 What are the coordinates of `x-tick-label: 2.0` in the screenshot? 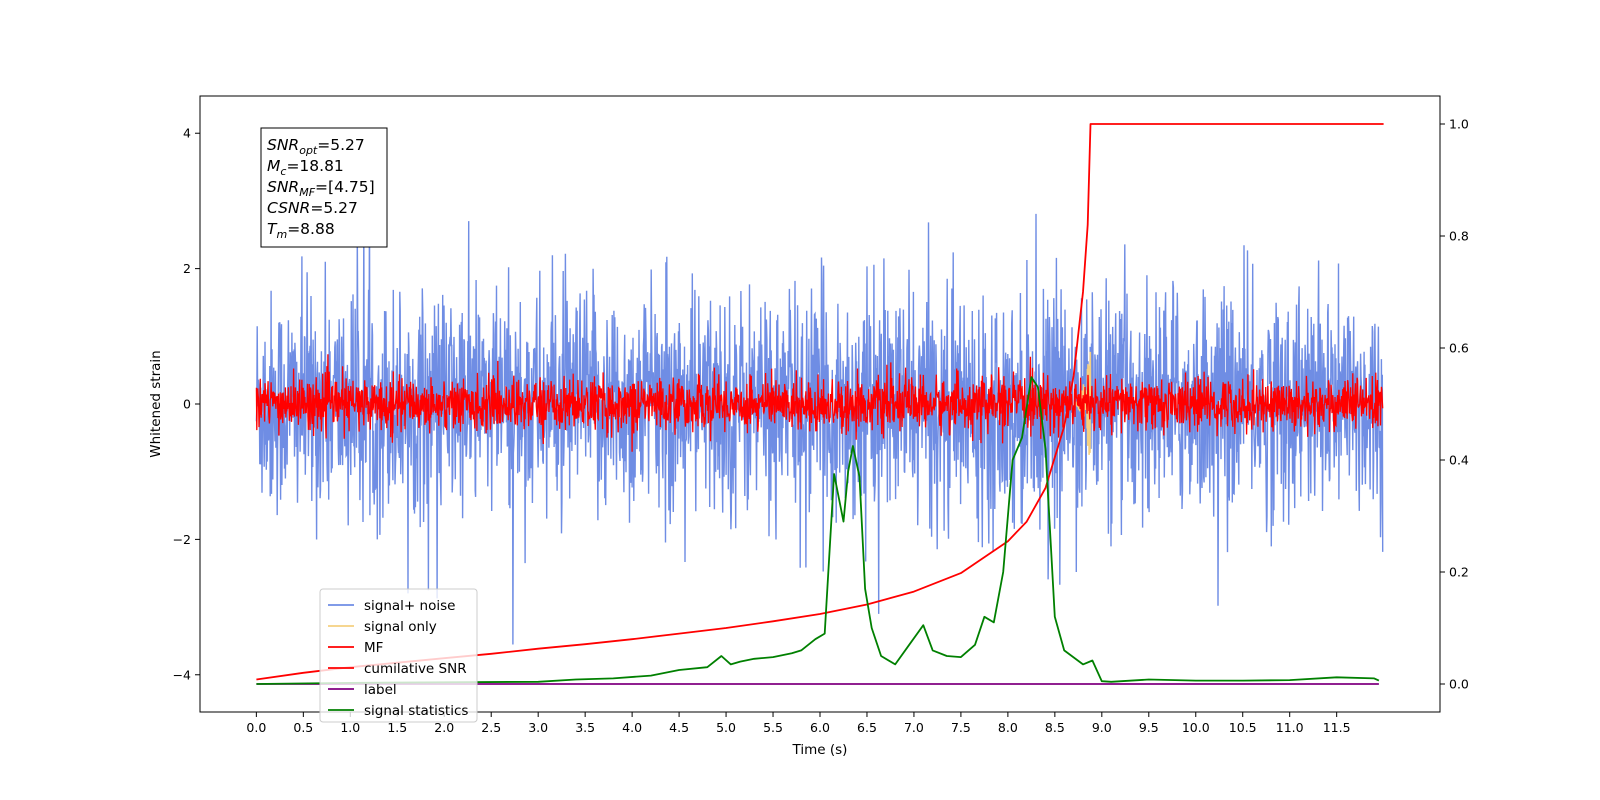 It's located at (444, 727).